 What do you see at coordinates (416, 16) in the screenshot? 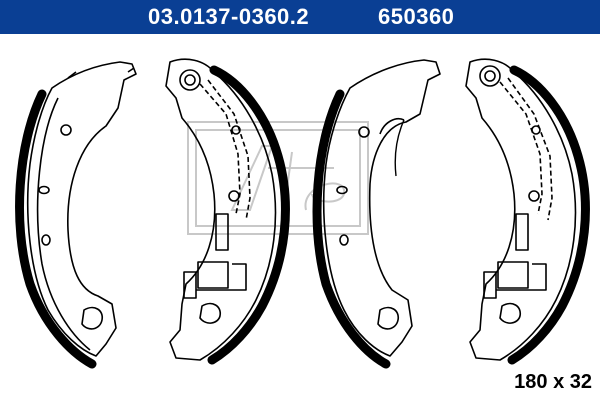
I see `reference-number: 650360` at bounding box center [416, 16].